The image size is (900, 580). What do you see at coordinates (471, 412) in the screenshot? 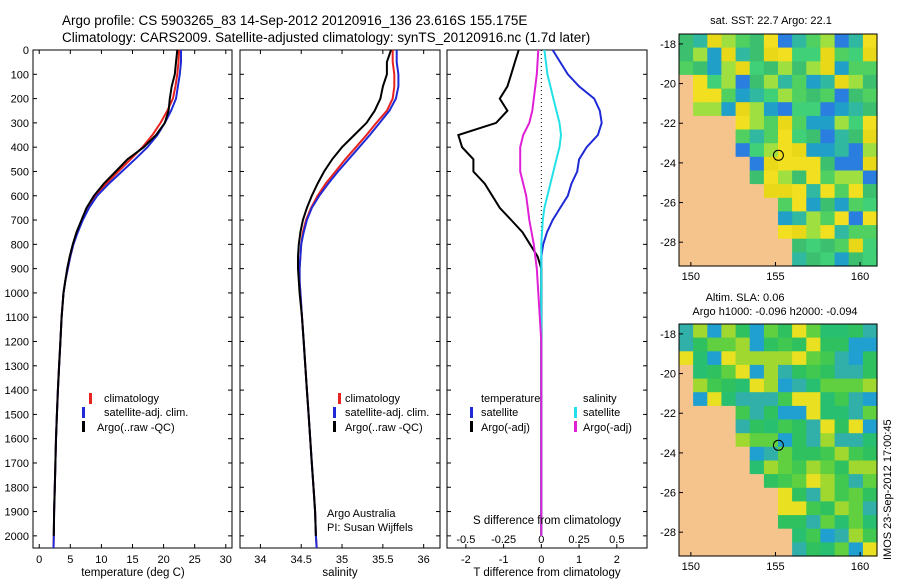
I see `d-legend-swatch-t-sat` at bounding box center [471, 412].